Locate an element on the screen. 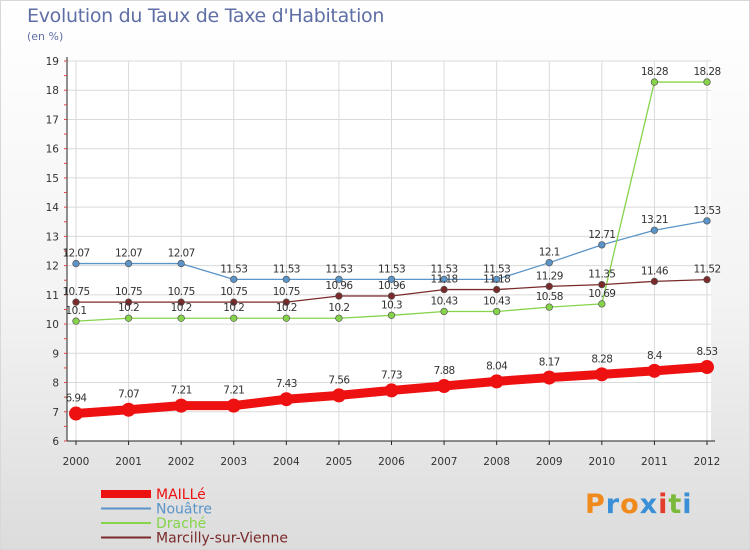 The image size is (750, 550). legend-label: MAILLé is located at coordinates (181, 495).